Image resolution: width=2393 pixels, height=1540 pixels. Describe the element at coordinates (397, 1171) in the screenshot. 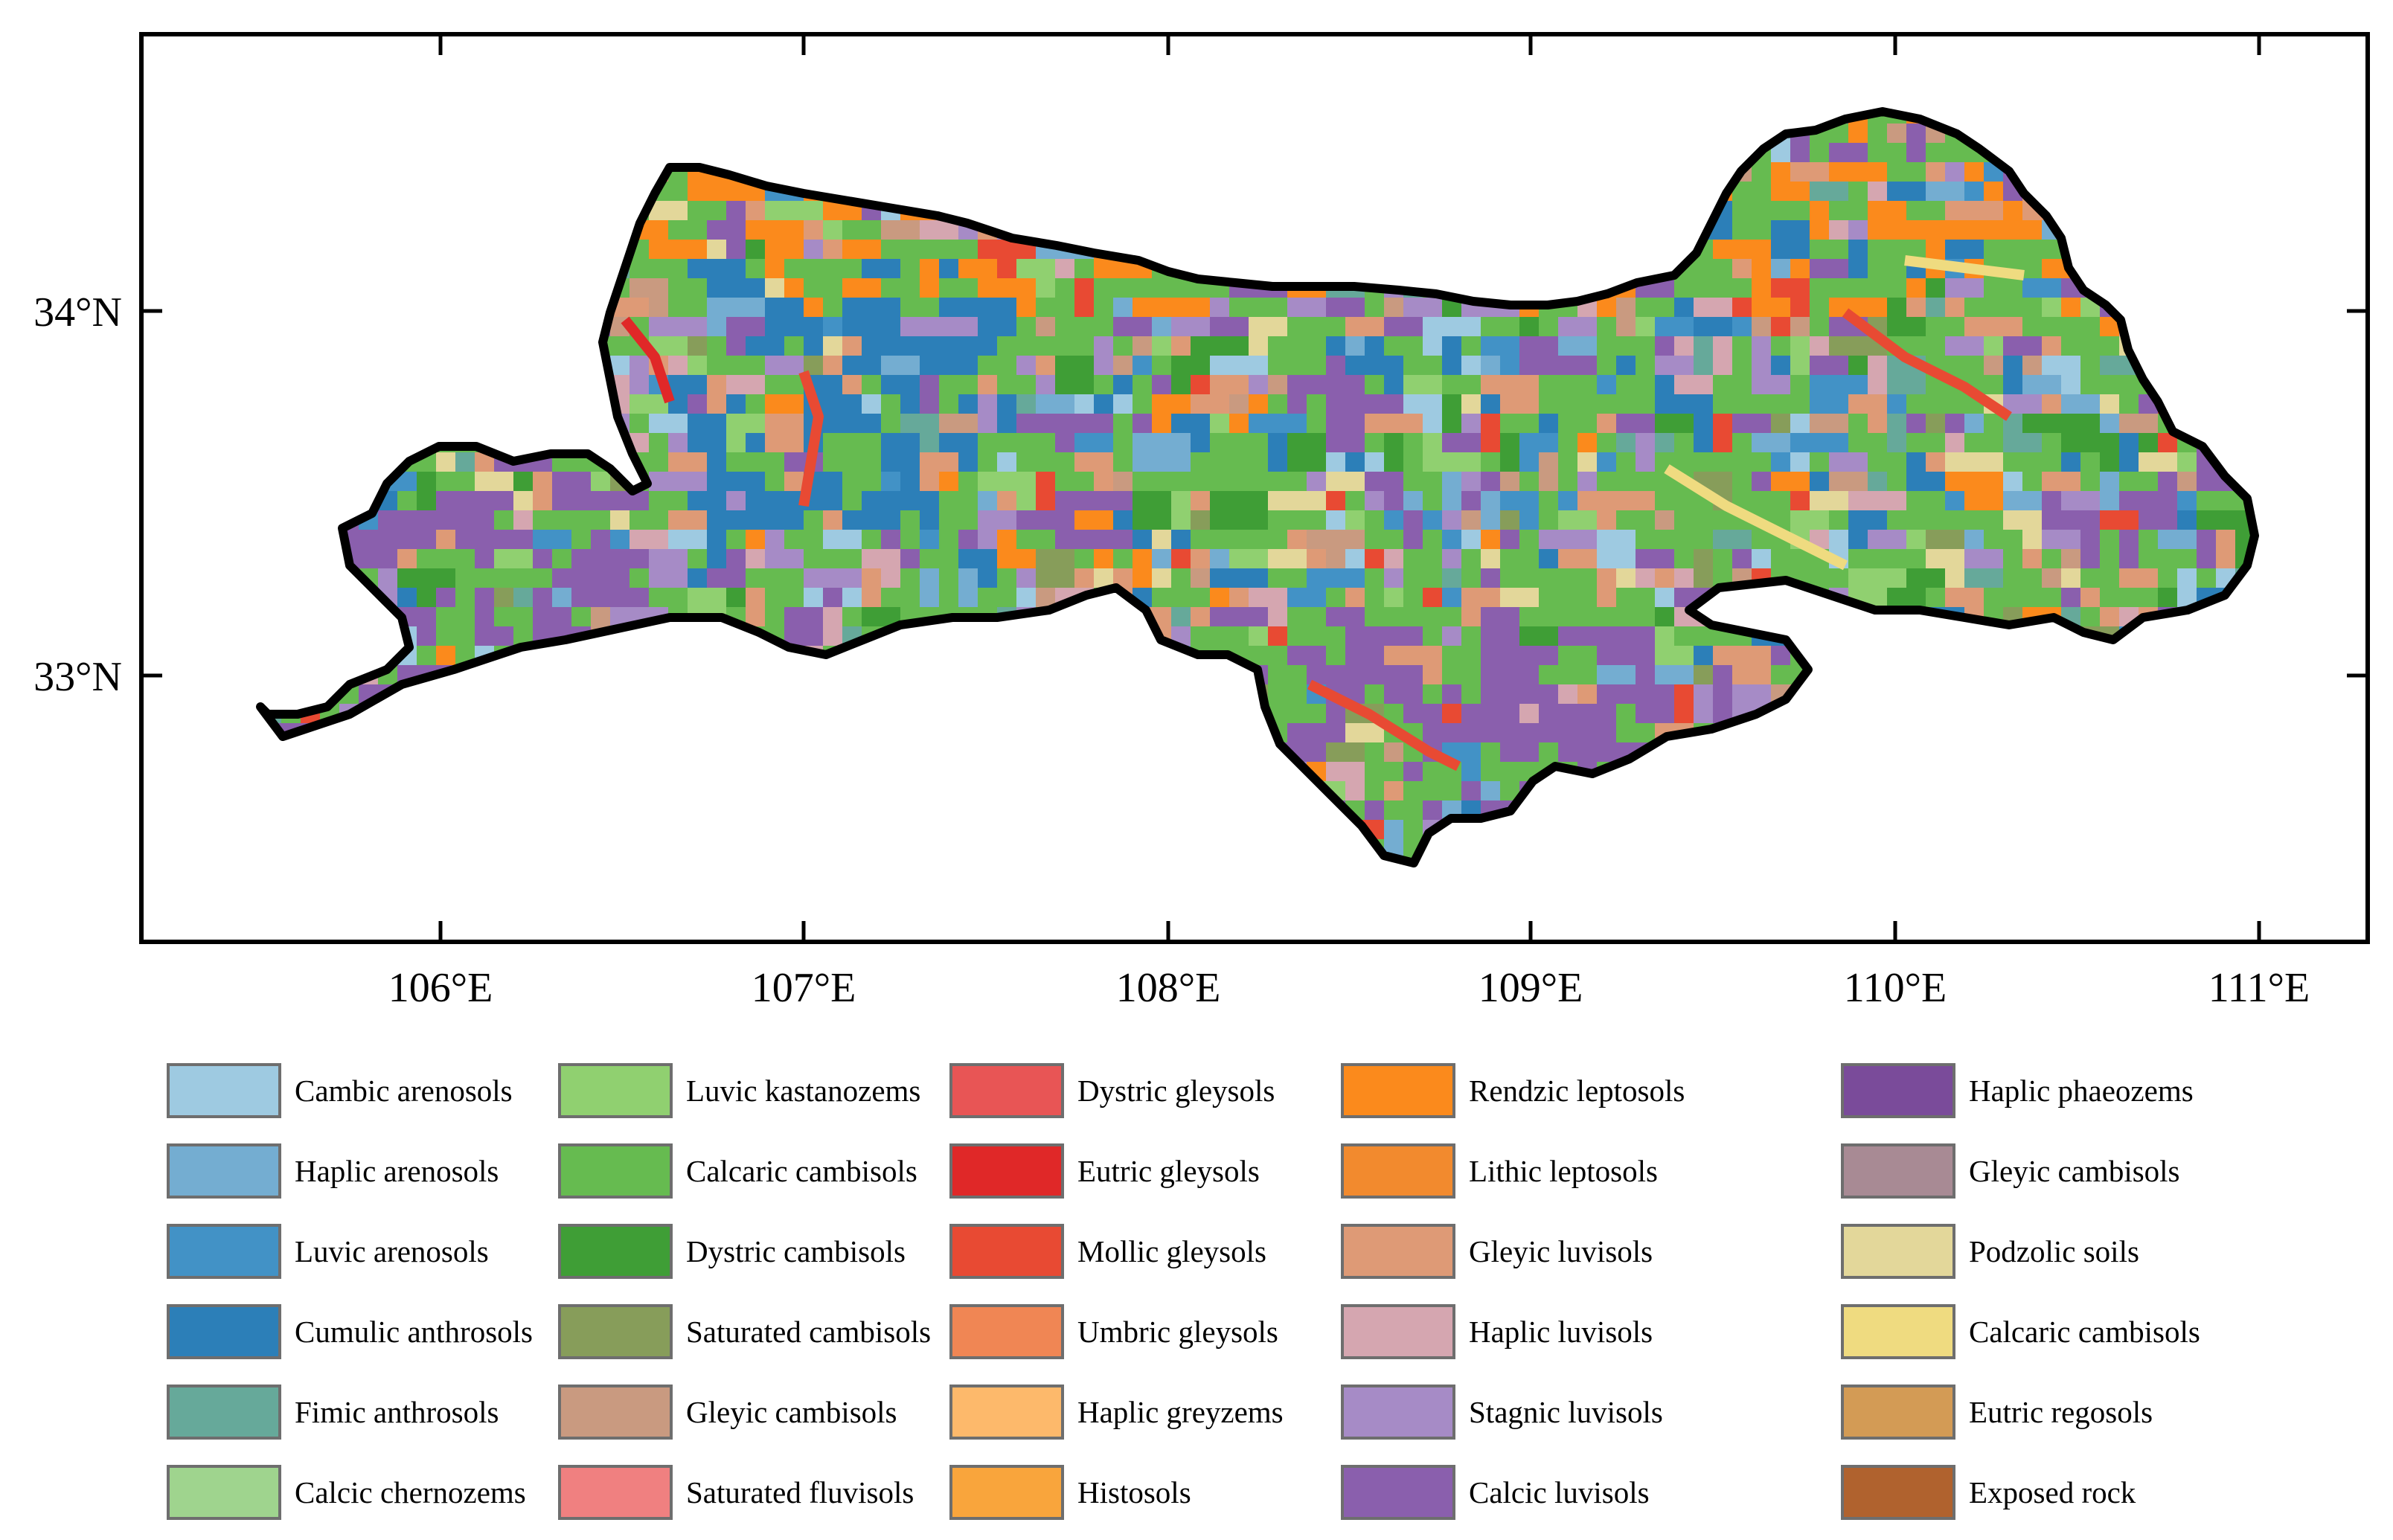

I see `legend-label: Haplic arenosols` at that location.